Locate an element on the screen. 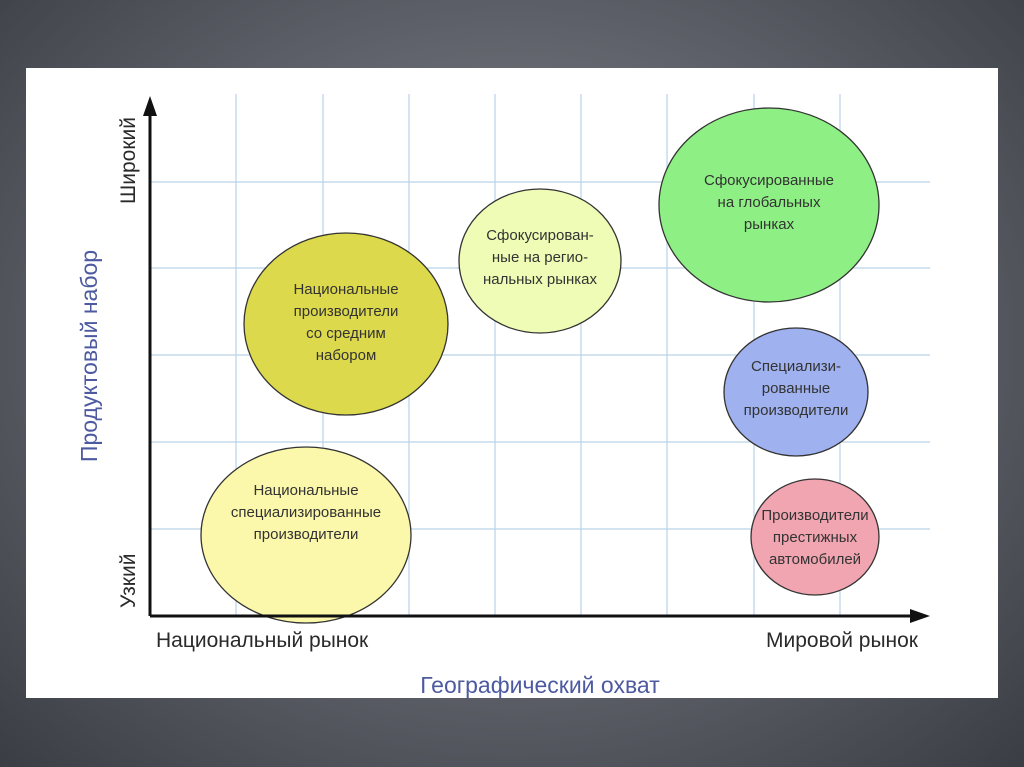 The image size is (1024, 767). bubble-label-line: нальных рынках is located at coordinates (540, 279).